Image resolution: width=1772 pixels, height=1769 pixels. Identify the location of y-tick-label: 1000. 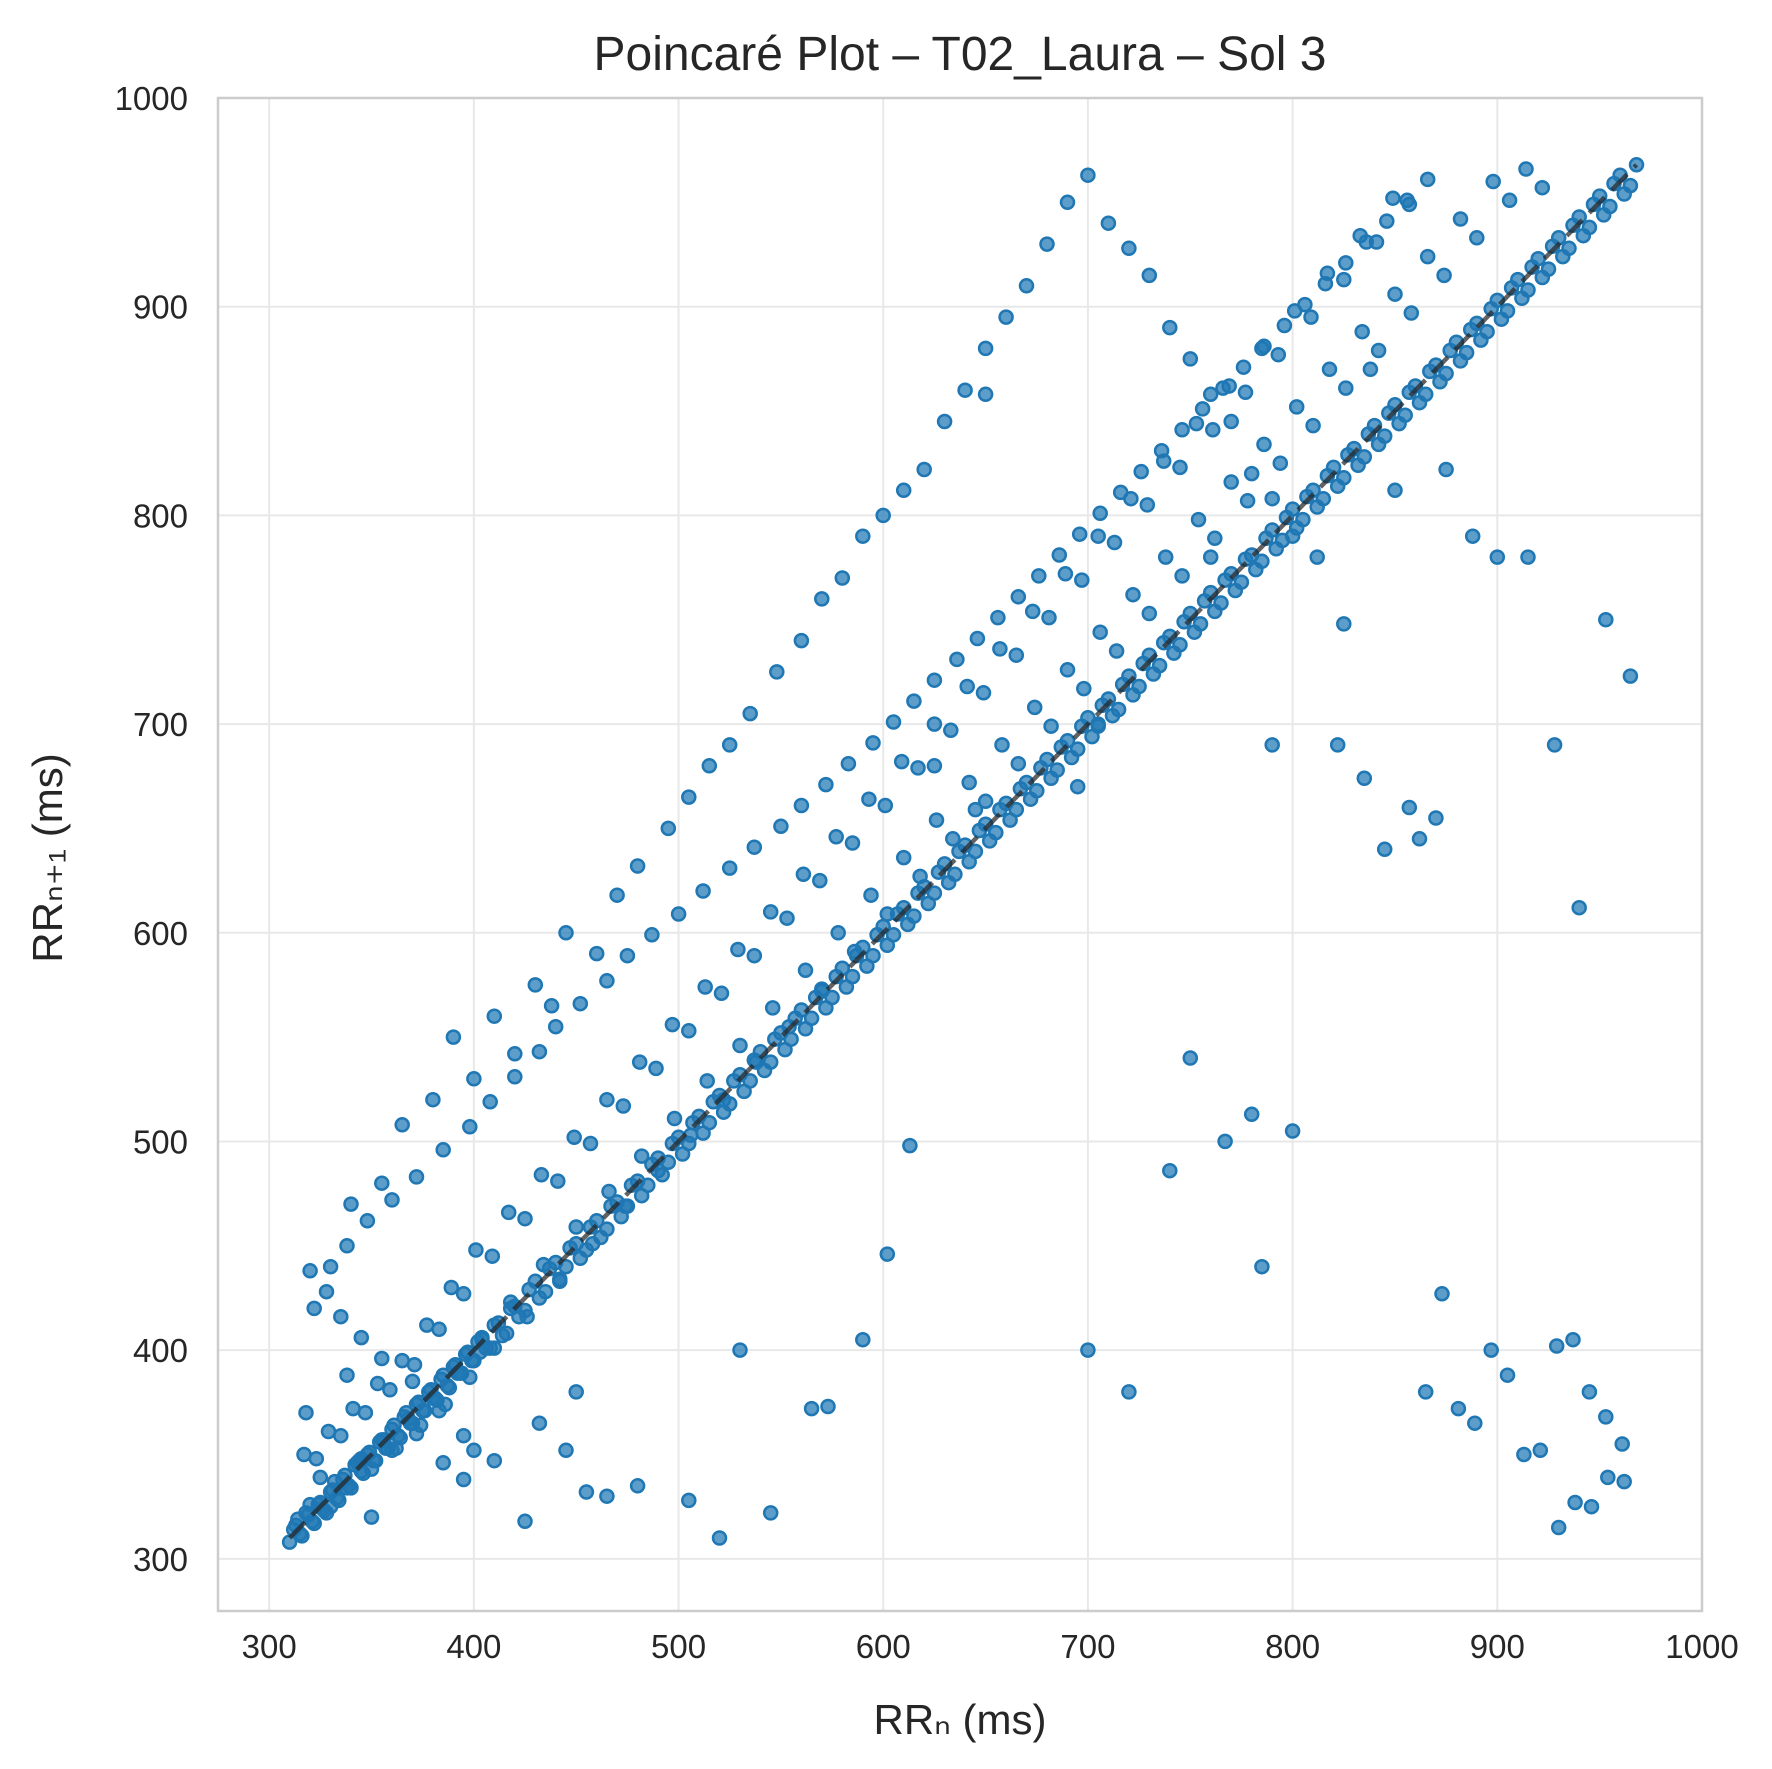
(151, 98).